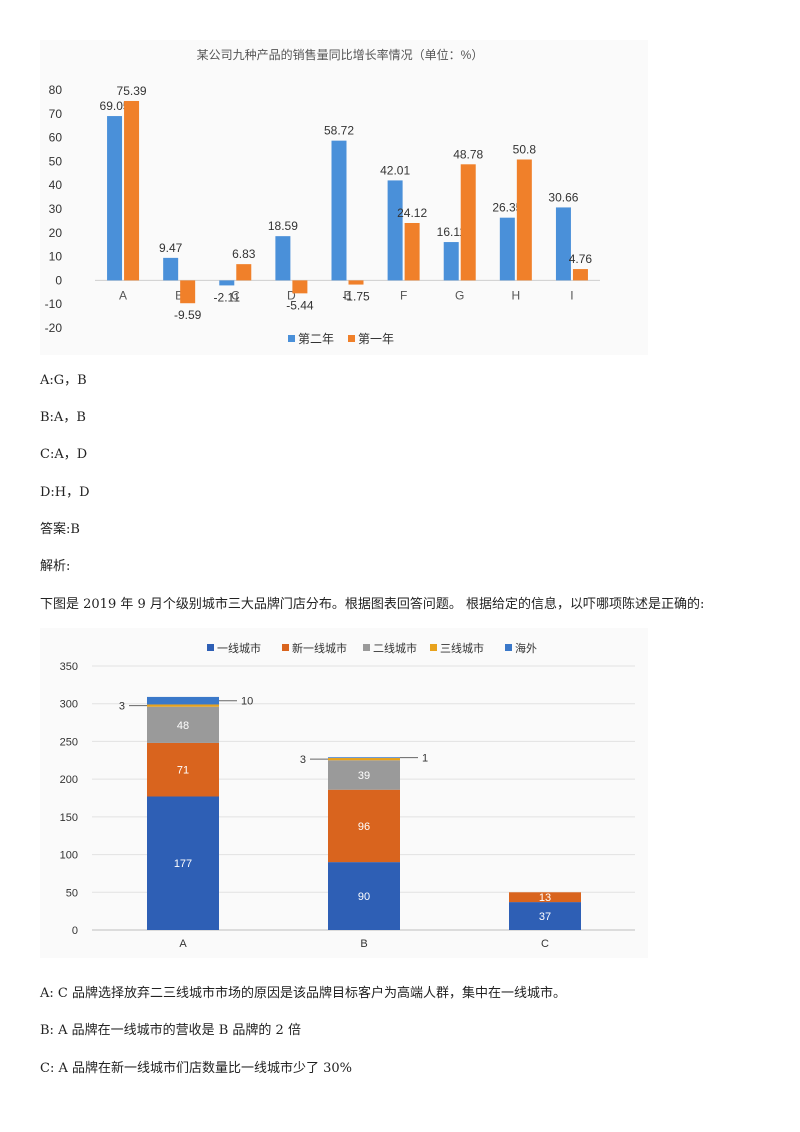  Describe the element at coordinates (507, 208) in the screenshot. I see `data-label: 26.35` at that location.